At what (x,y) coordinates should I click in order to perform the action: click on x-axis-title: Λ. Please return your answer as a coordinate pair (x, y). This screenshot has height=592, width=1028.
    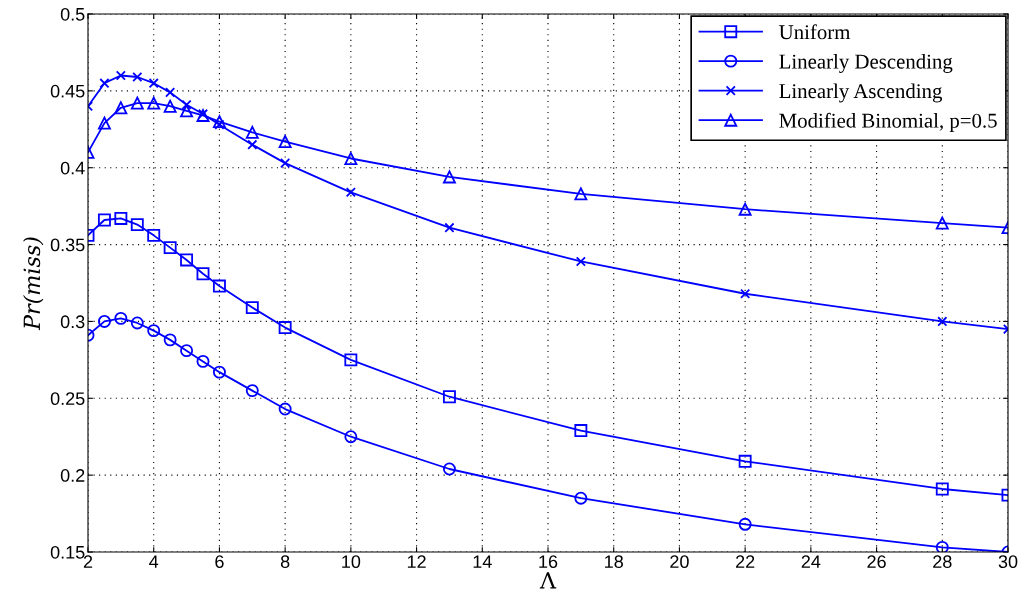
    Looking at the image, I should click on (548, 580).